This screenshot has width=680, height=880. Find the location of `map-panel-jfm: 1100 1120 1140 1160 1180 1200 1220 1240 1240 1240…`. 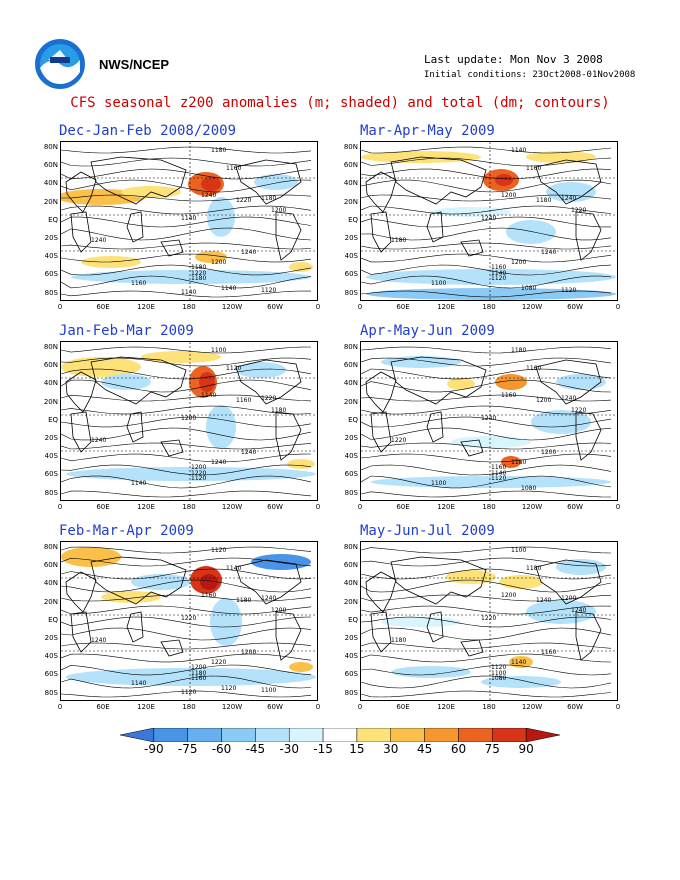

map-panel-jfm: 1100 1120 1140 1160 1180 1200 1220 1240 1240 1240… is located at coordinates (189, 421).